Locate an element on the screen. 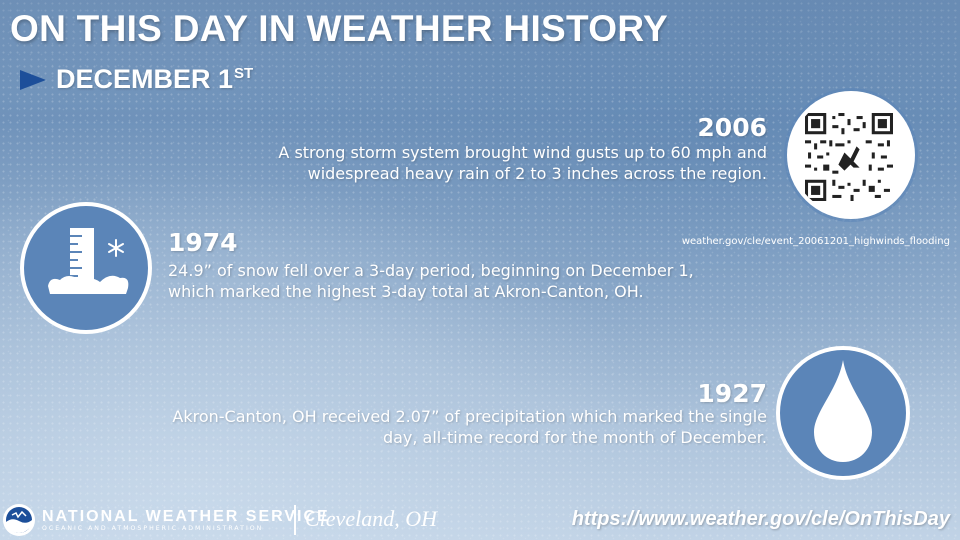 The height and width of the screenshot is (540, 960). event-year-1927: 1927 is located at coordinates (732, 393).